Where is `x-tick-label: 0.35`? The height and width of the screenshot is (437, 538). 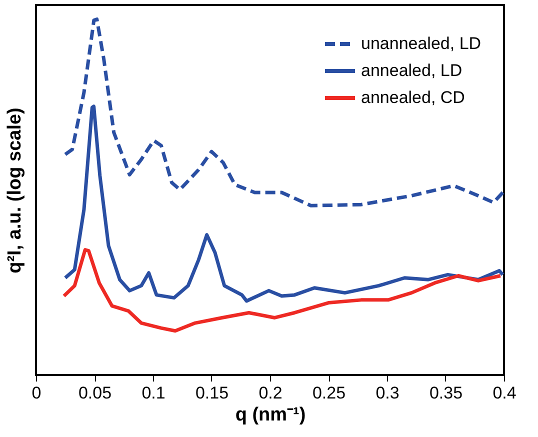 x-tick-label: 0.35 is located at coordinates (446, 393).